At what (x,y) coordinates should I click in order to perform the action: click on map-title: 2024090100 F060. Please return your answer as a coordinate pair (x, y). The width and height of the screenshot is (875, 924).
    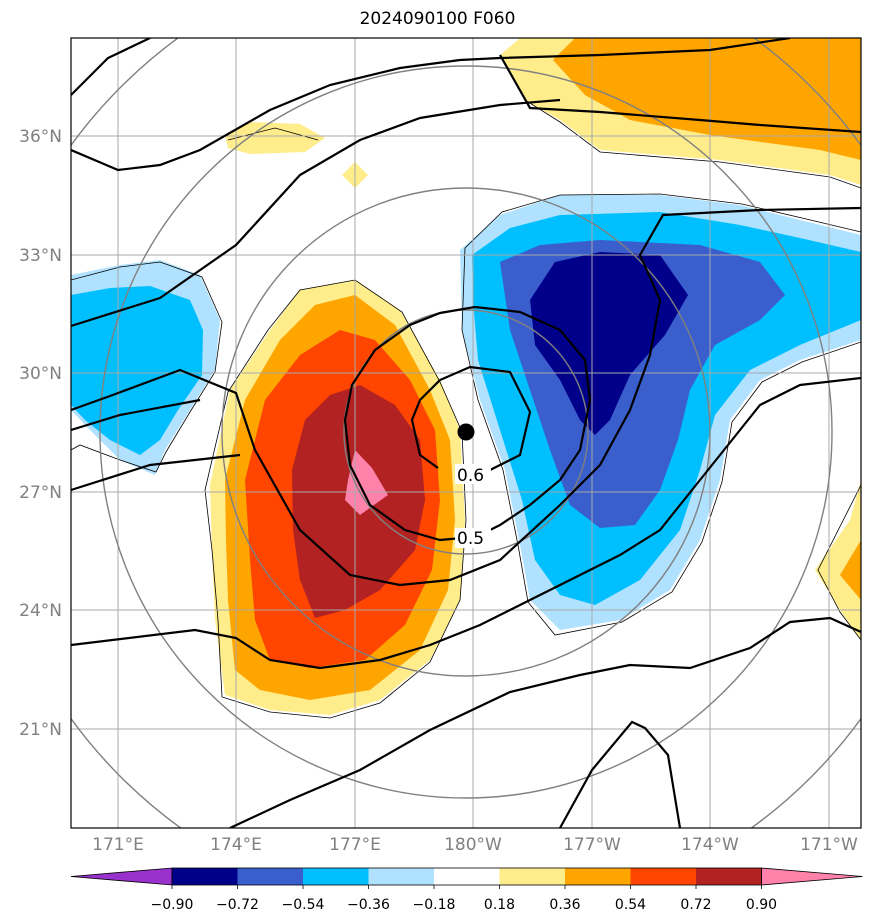
    Looking at the image, I should click on (437, 19).